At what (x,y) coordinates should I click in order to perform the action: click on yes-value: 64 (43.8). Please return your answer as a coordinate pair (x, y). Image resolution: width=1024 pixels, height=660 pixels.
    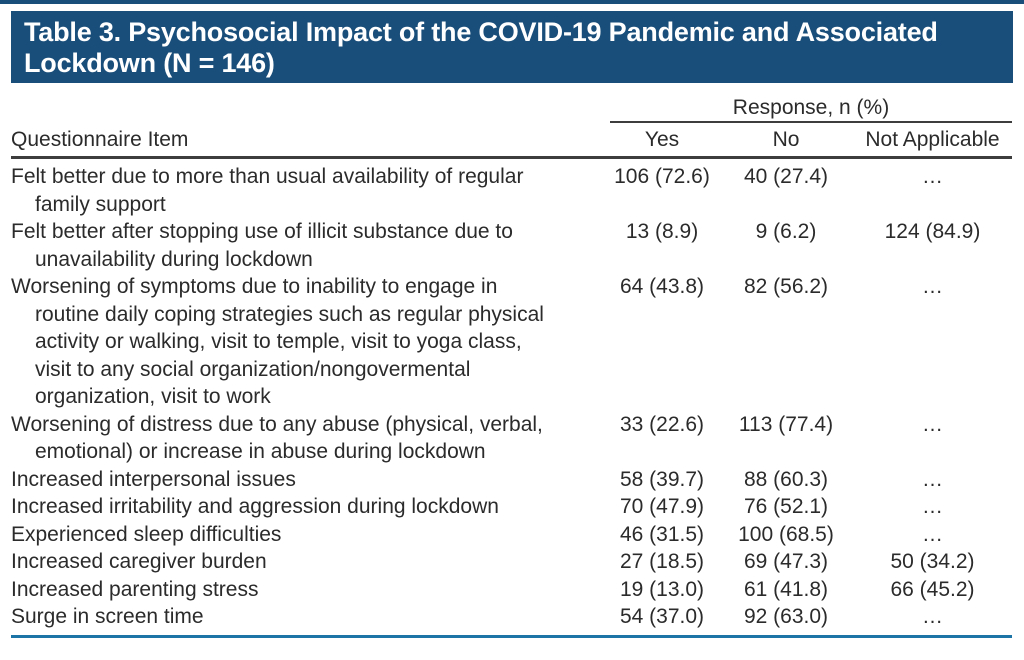
    Looking at the image, I should click on (662, 286).